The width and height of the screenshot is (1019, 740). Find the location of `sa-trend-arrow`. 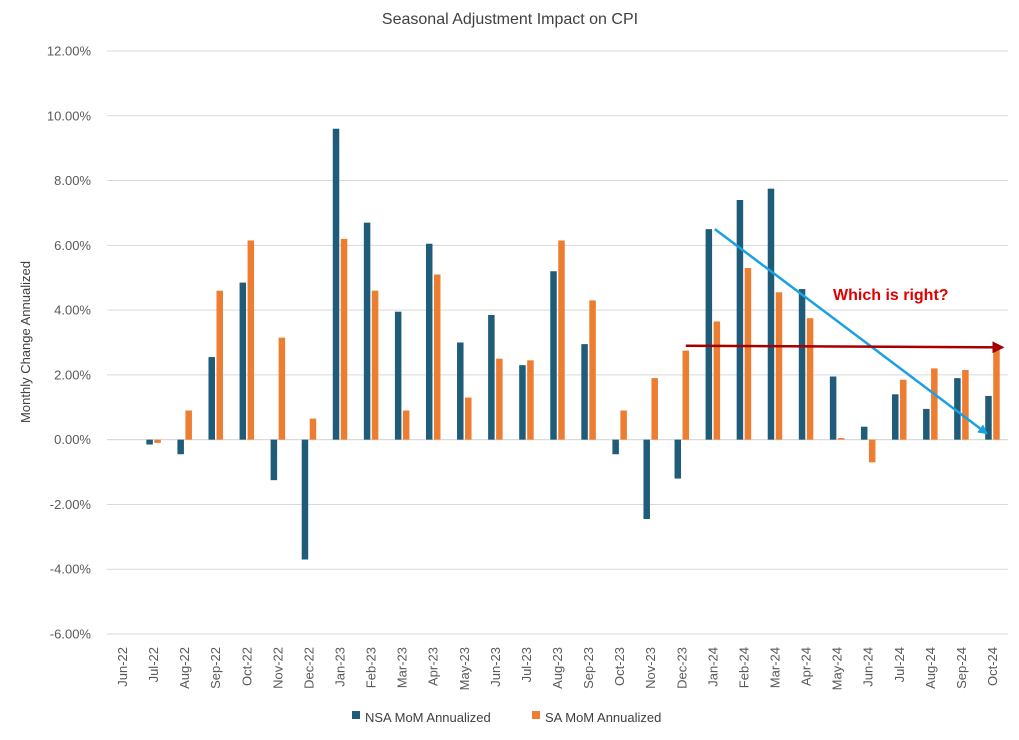

sa-trend-arrow is located at coordinates (845, 347).